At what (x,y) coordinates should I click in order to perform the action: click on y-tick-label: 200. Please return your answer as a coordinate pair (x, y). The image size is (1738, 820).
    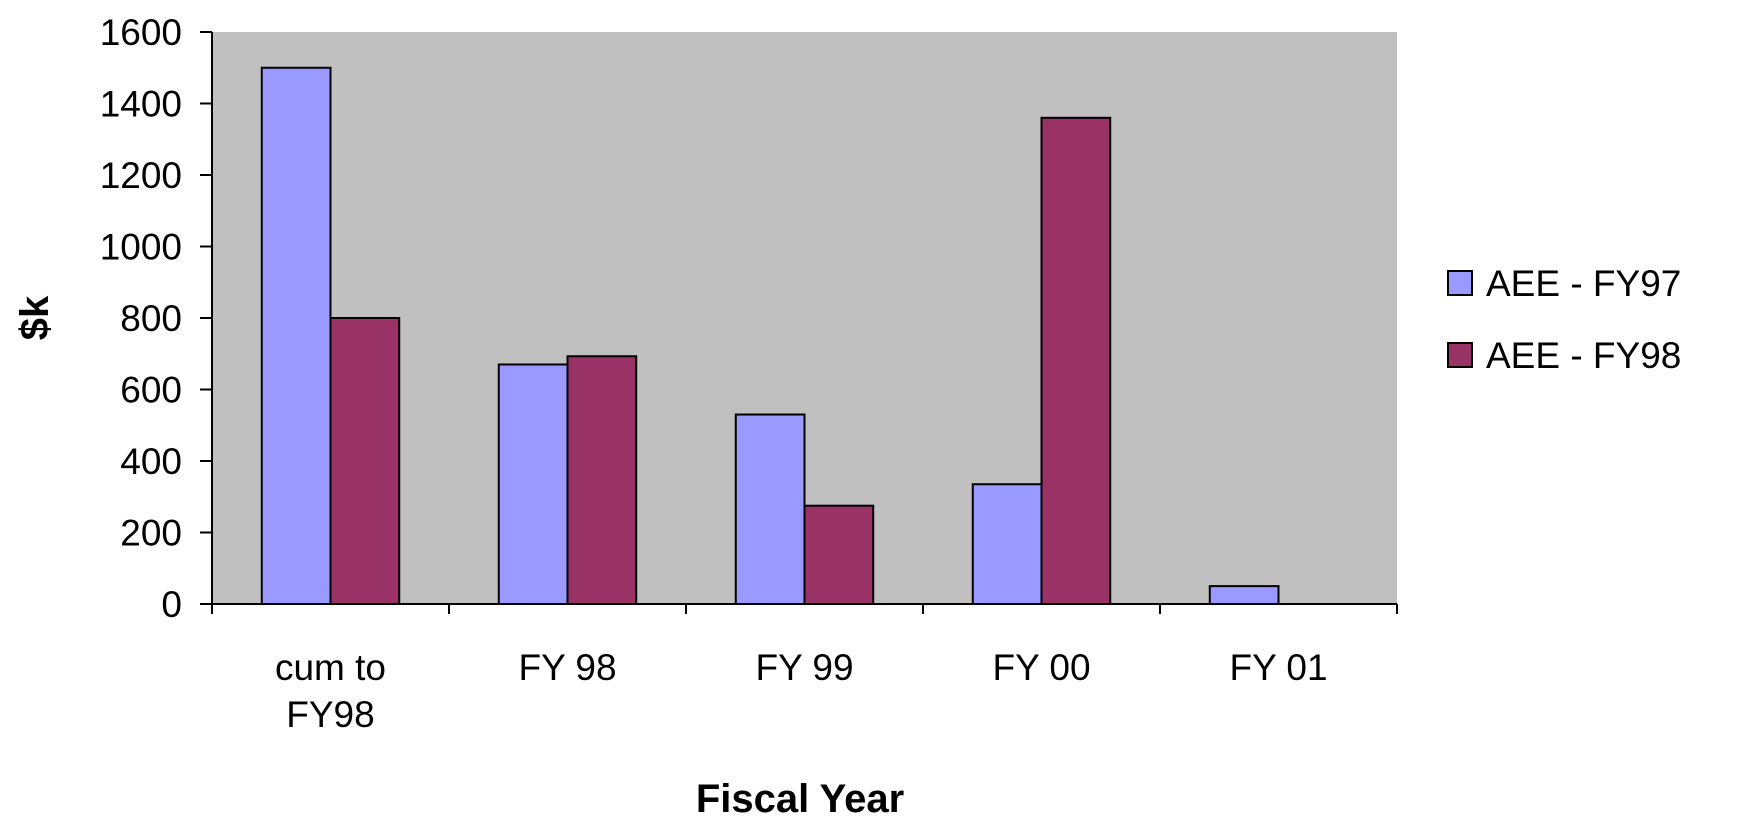
    Looking at the image, I should click on (151, 533).